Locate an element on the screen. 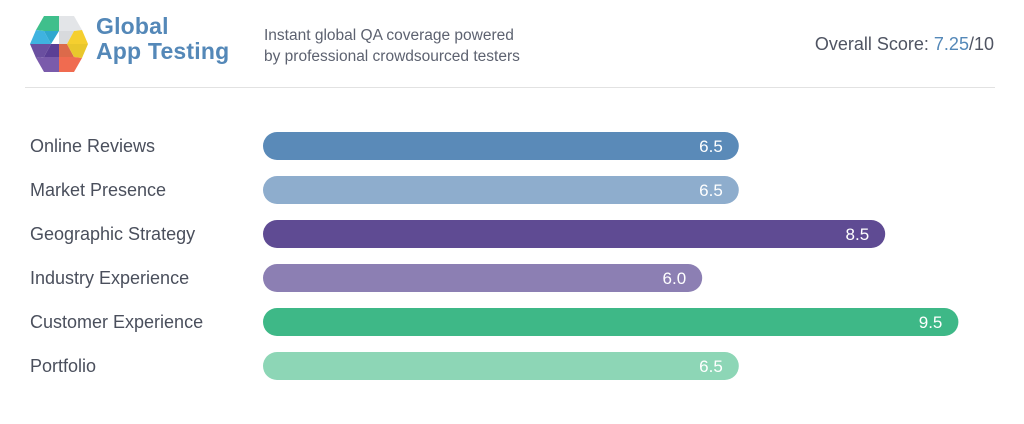 Image resolution: width=1024 pixels, height=424 pixels. tagline-line-2: by professional crowdsourced testers is located at coordinates (392, 56).